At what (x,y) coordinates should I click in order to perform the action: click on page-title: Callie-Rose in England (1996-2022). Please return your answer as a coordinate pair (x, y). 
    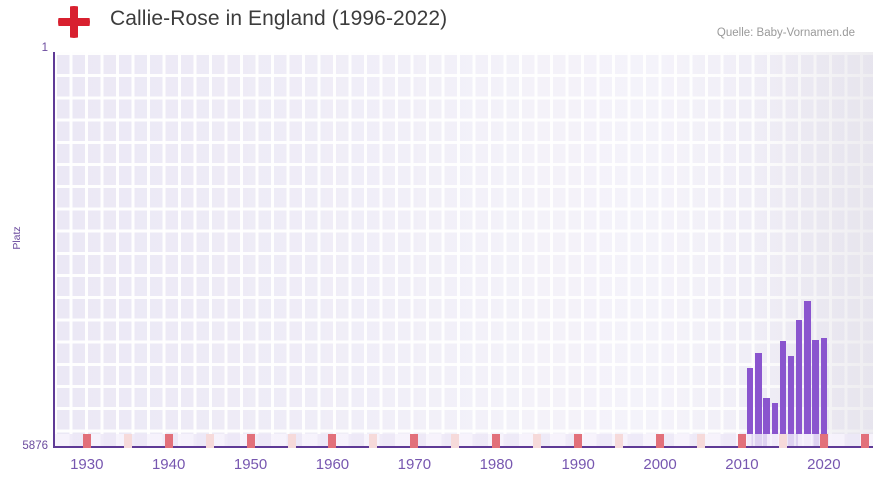
    Looking at the image, I should click on (279, 18).